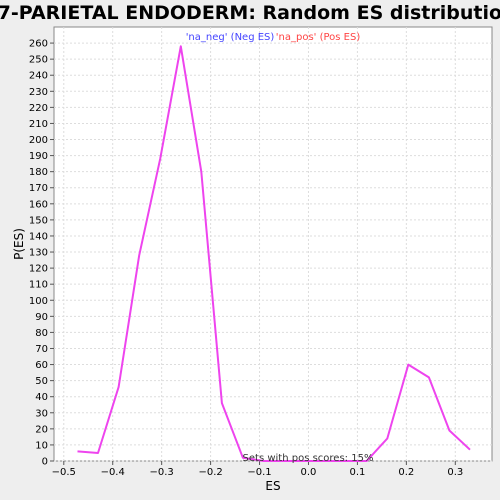  What do you see at coordinates (38, 253) in the screenshot?
I see `y-tick-label: 130` at bounding box center [38, 253].